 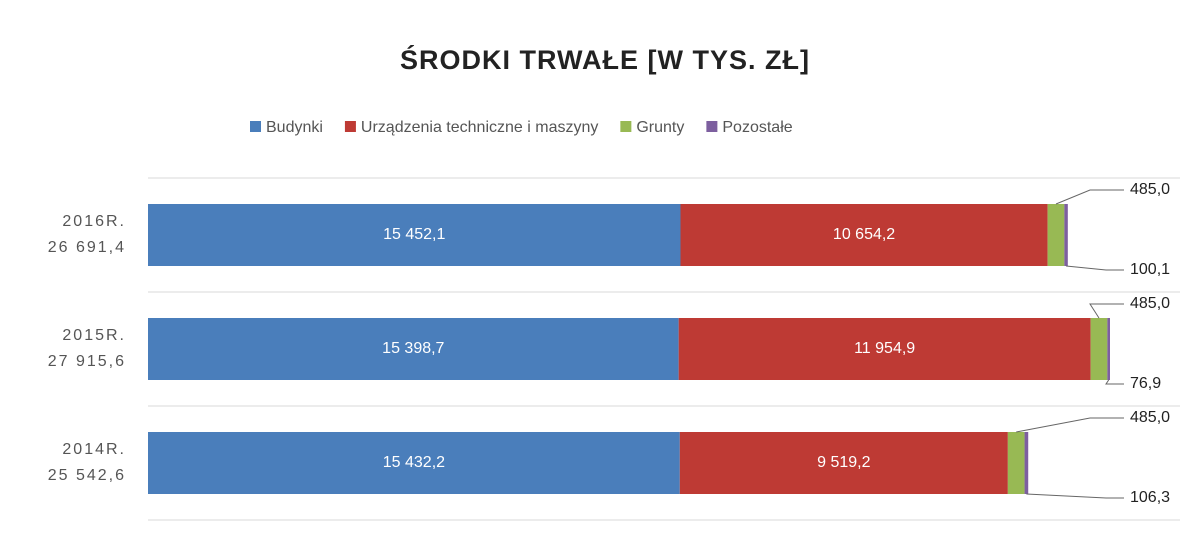 What do you see at coordinates (757, 127) in the screenshot?
I see `legend-label: Pozostałe` at bounding box center [757, 127].